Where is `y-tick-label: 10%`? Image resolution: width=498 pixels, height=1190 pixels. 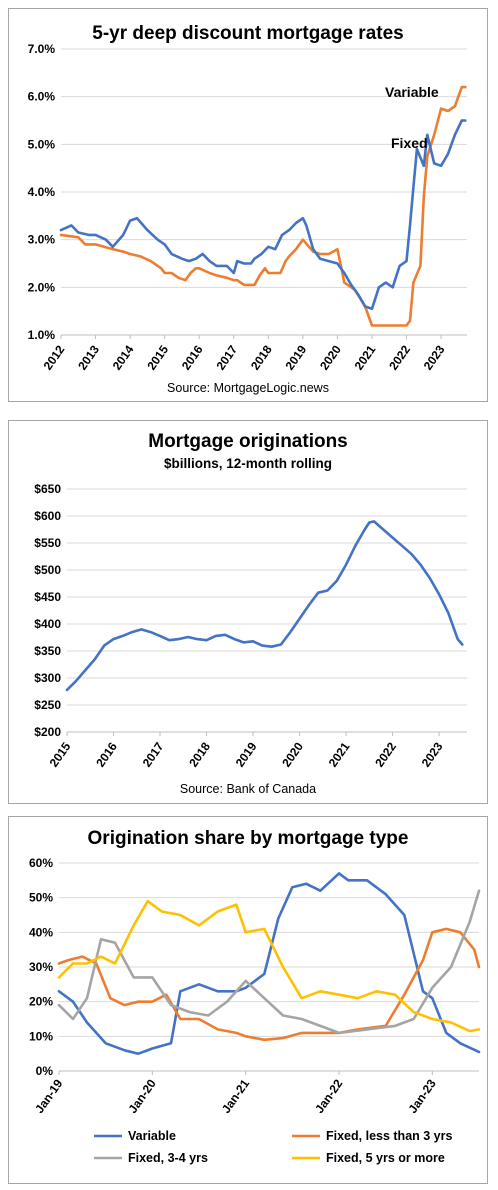 y-tick-label: 10% is located at coordinates (41, 1036).